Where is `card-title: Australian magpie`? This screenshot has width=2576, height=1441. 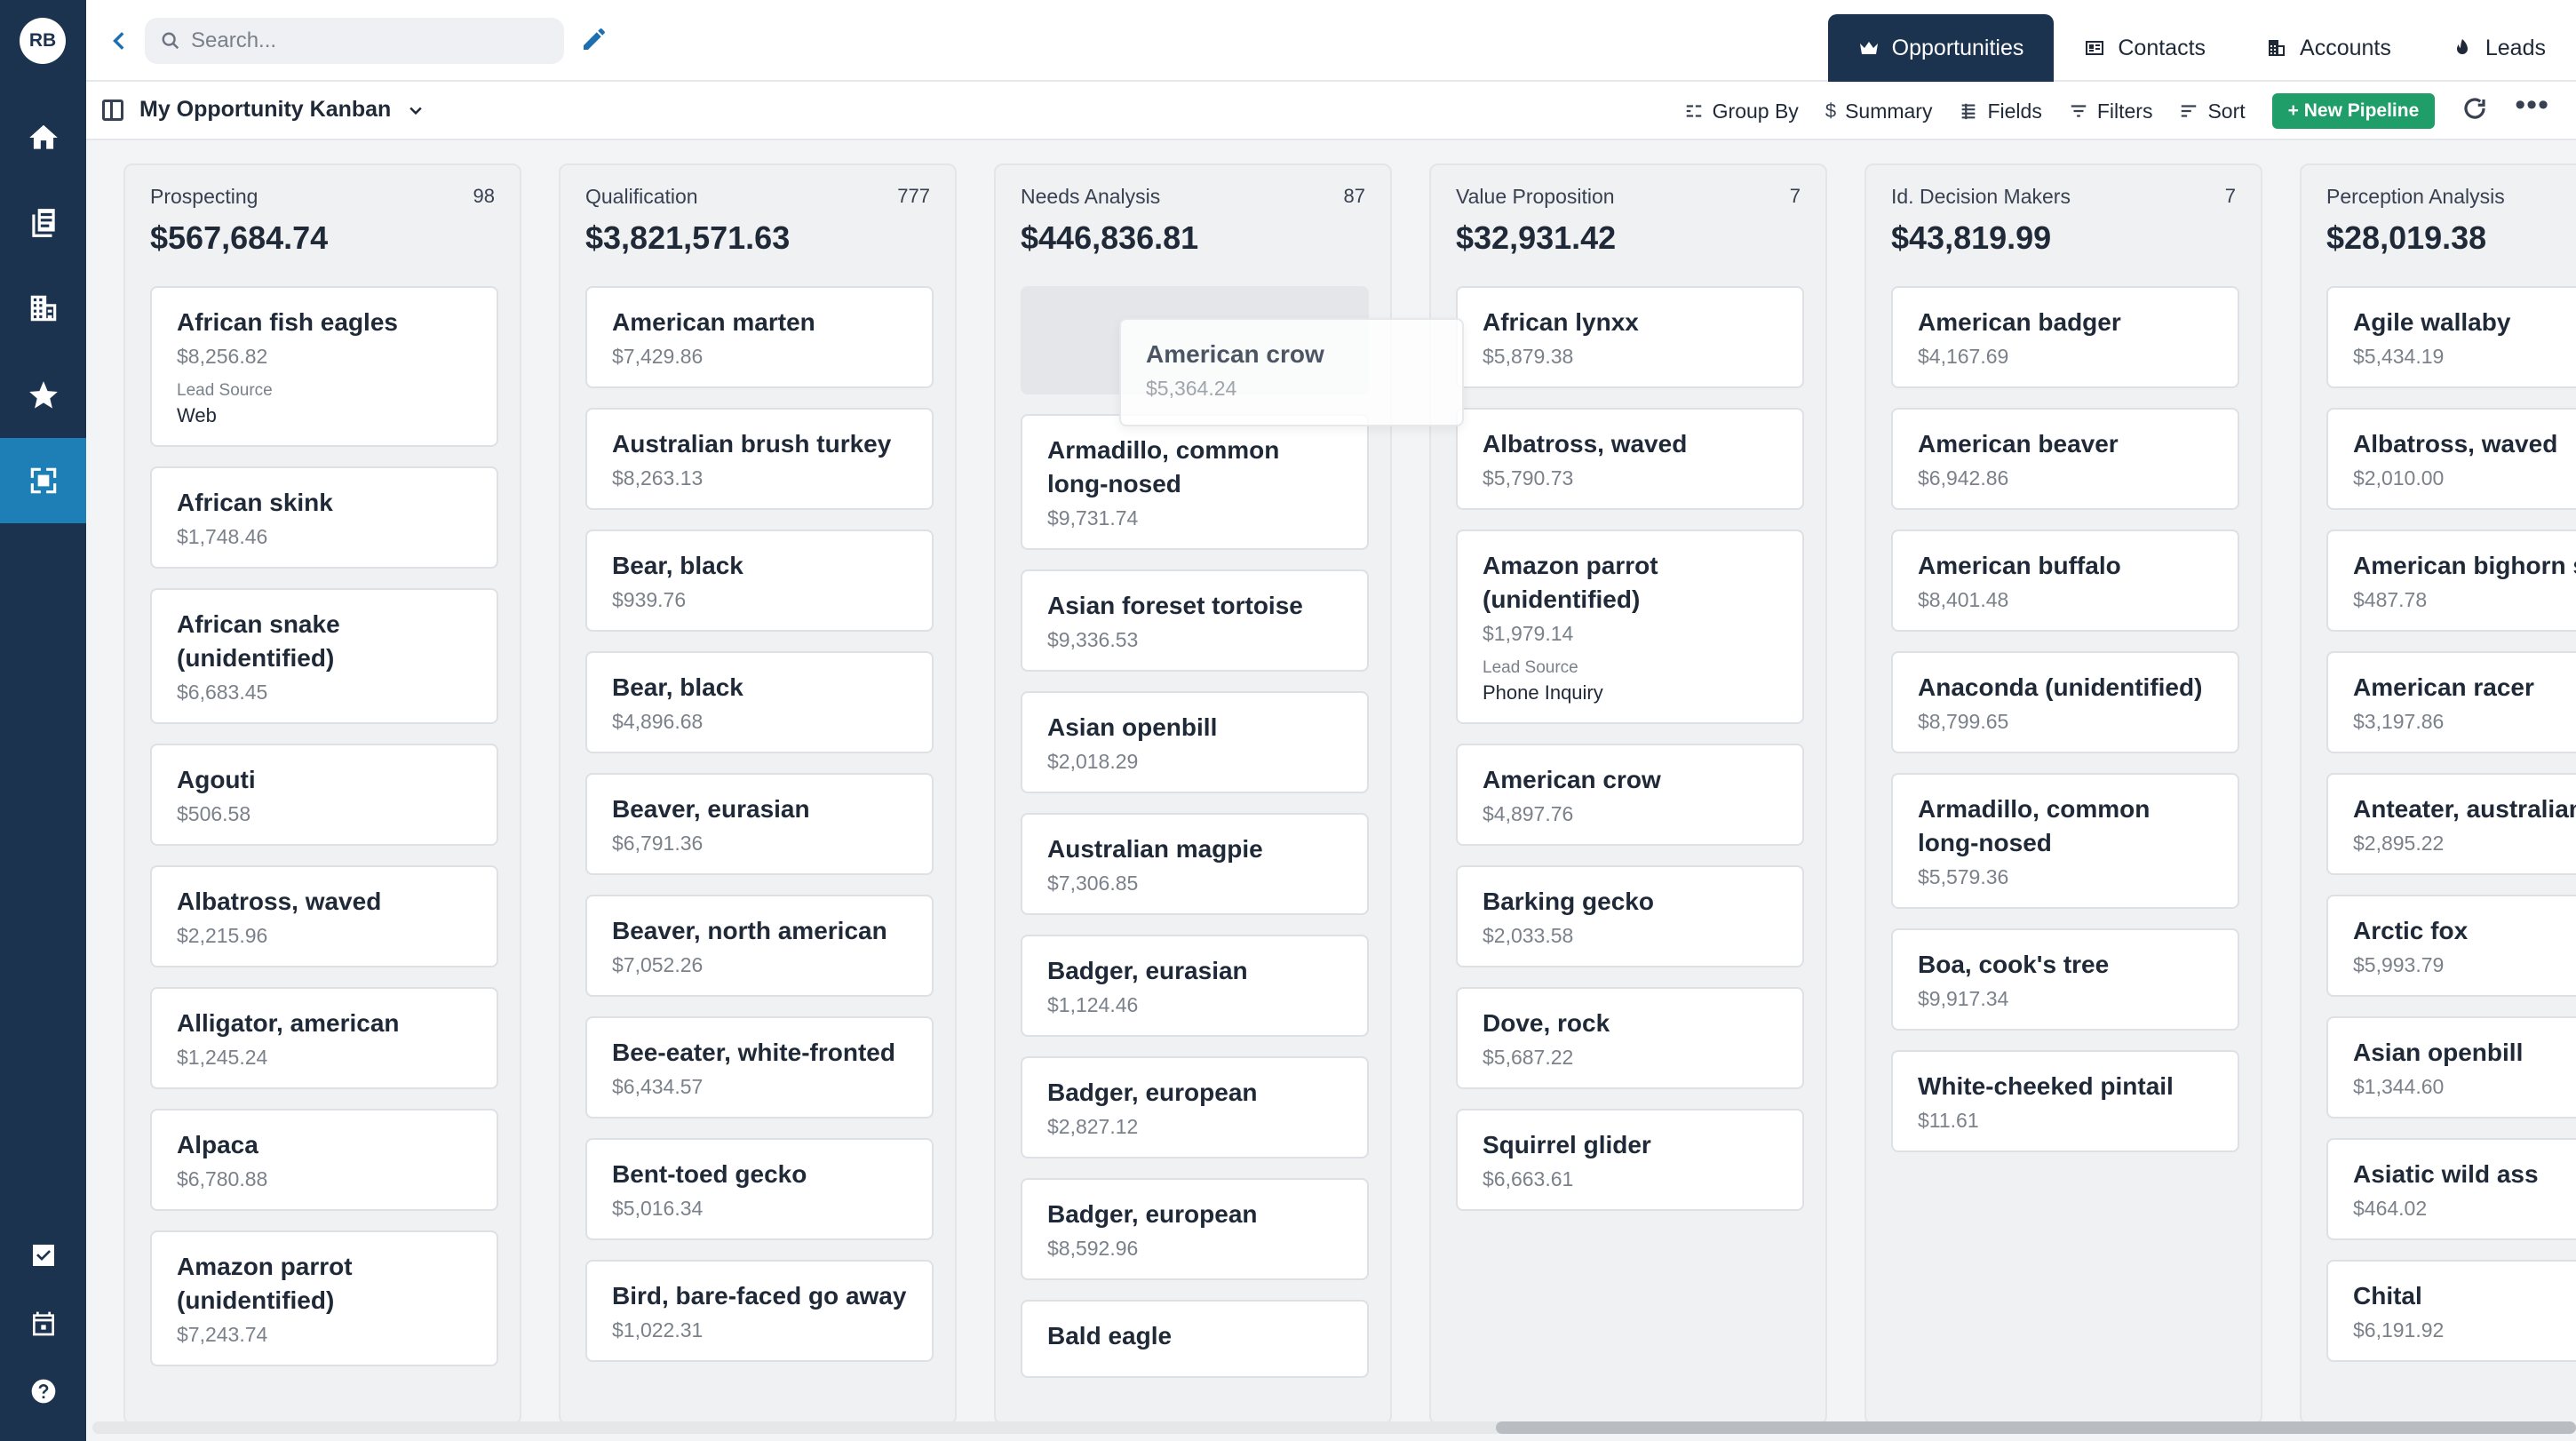 card-title: Australian magpie is located at coordinates (1155, 849).